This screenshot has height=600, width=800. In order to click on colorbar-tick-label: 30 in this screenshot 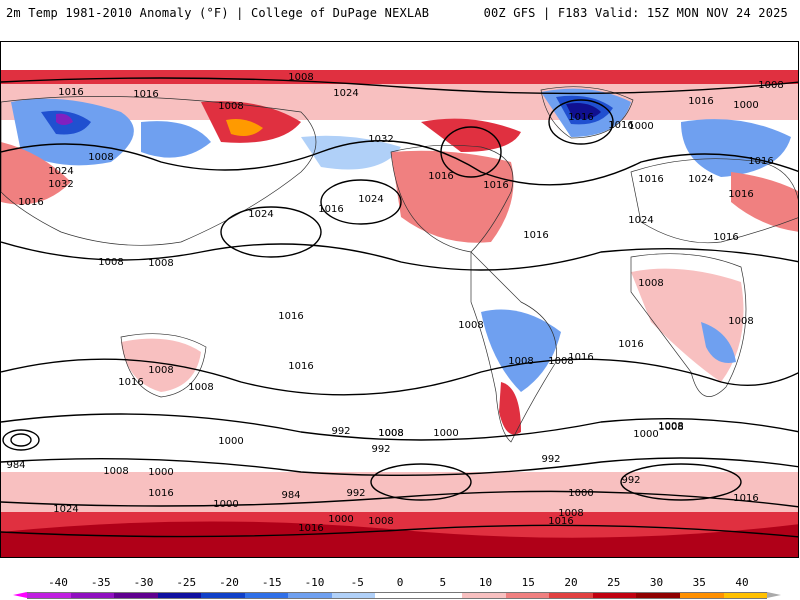, I will do `click(656, 582)`.